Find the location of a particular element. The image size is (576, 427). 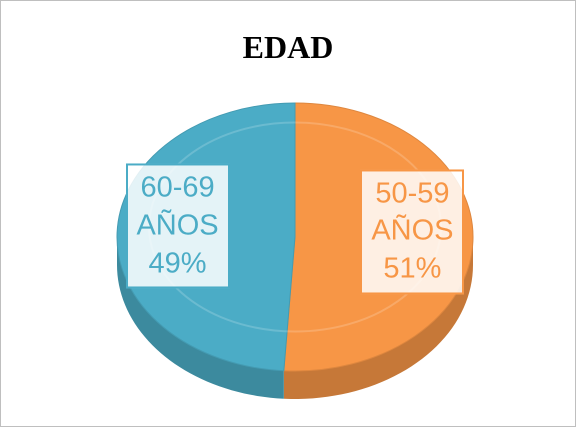

chart-title: EDAD is located at coordinates (288, 47).